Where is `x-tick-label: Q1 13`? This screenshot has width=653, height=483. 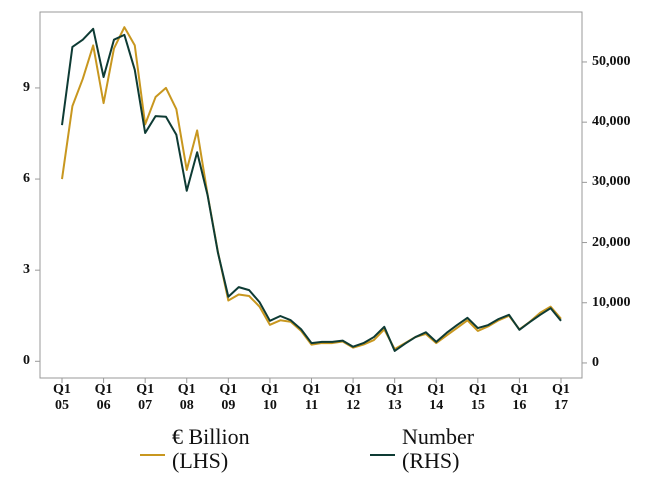 x-tick-label: Q1 13 is located at coordinates (394, 397).